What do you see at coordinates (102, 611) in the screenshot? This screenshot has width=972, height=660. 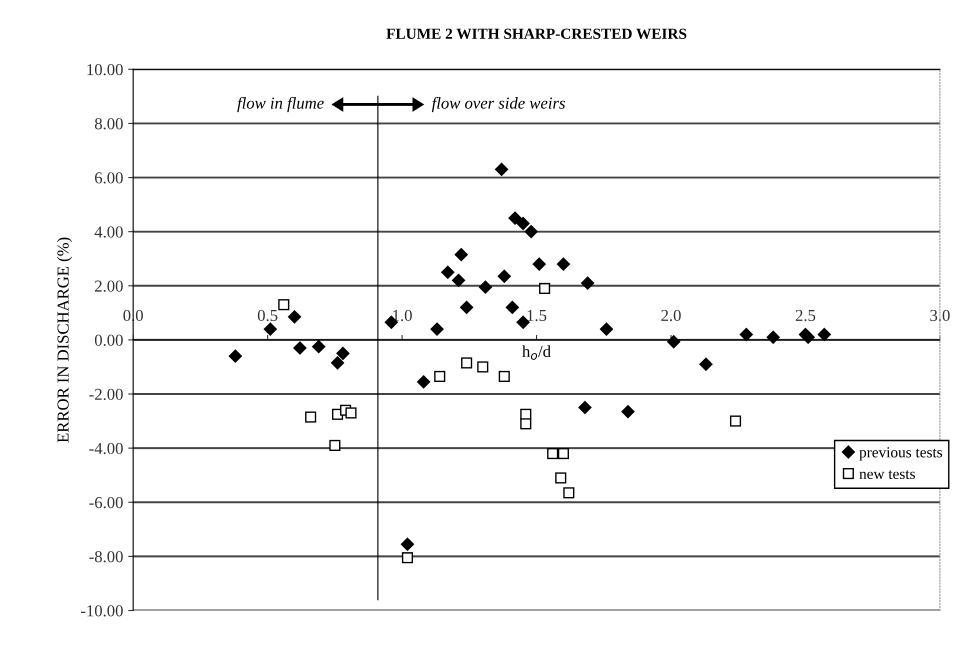 I see `y-tick-label: -10.00` at bounding box center [102, 611].